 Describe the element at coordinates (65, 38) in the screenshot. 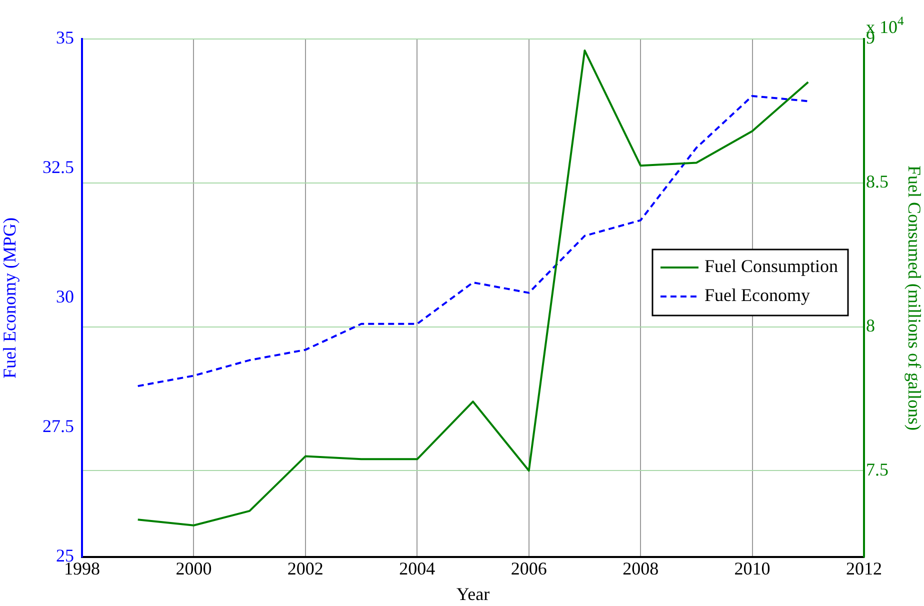

I see `y-tick-label: 35` at that location.